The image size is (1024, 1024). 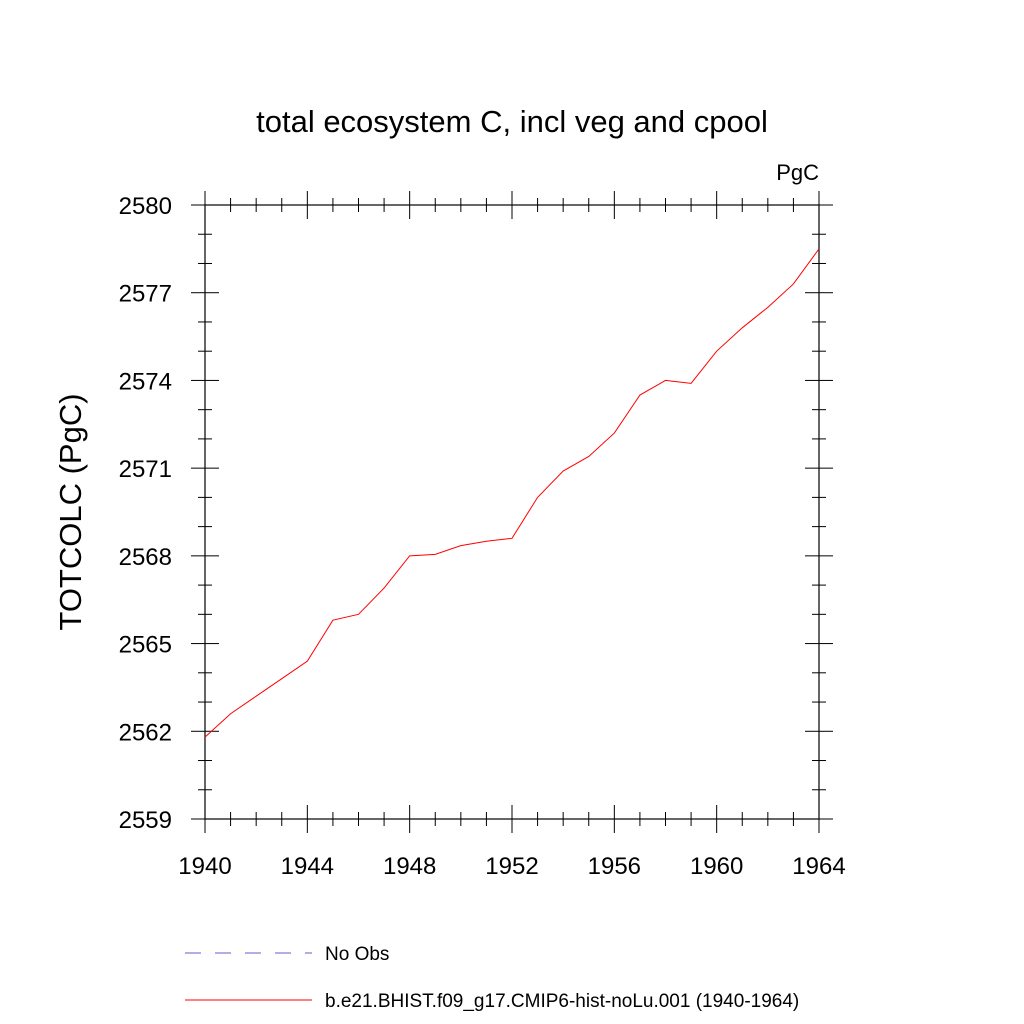 What do you see at coordinates (145, 381) in the screenshot?
I see `y-tick-label: 2574` at bounding box center [145, 381].